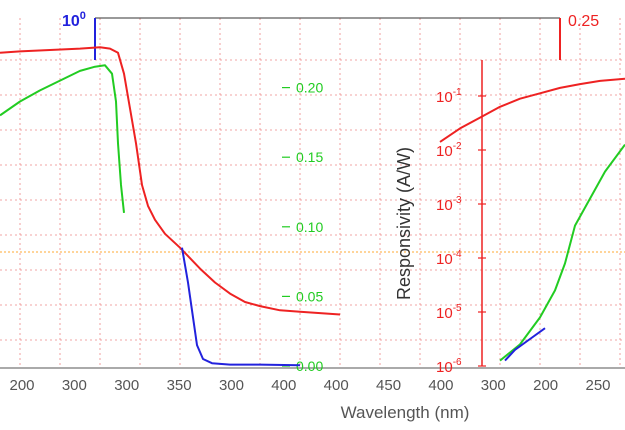  What do you see at coordinates (309, 296) in the screenshot?
I see `linear-tick-label: 0.05` at bounding box center [309, 296].